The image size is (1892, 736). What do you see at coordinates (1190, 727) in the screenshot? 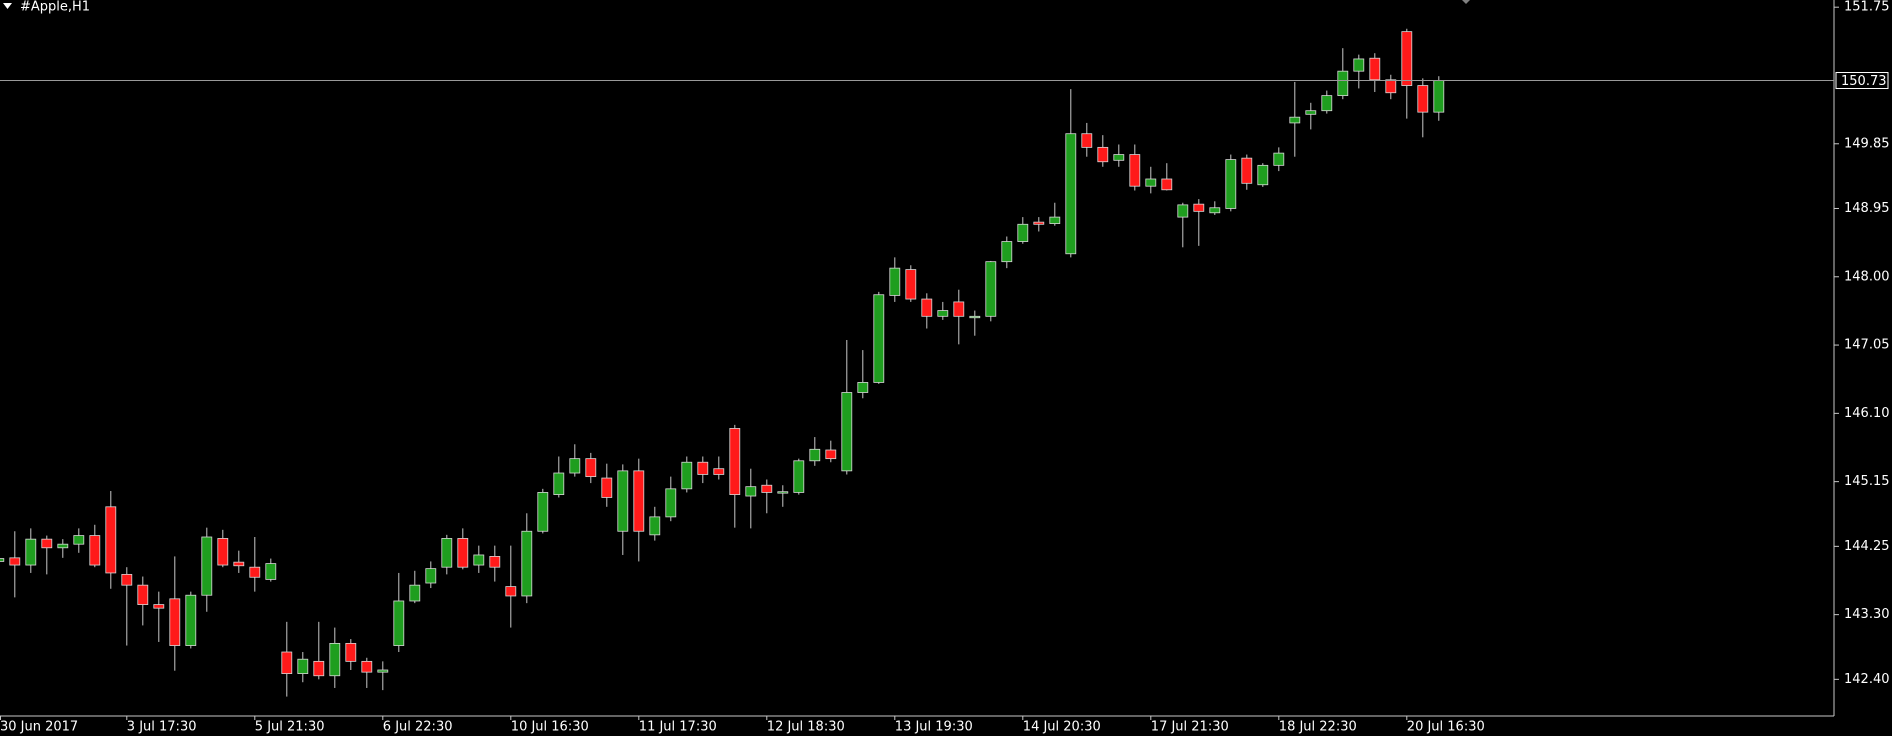
I see `x-tick-label: 17 Jul 21:30` at bounding box center [1190, 727].